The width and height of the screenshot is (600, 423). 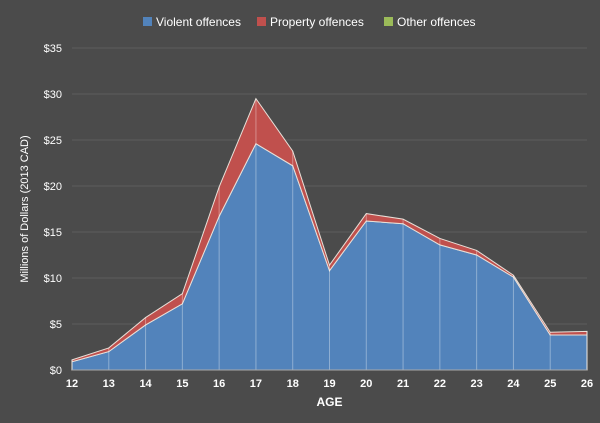 What do you see at coordinates (317, 22) in the screenshot?
I see `legend-label: Property offences` at bounding box center [317, 22].